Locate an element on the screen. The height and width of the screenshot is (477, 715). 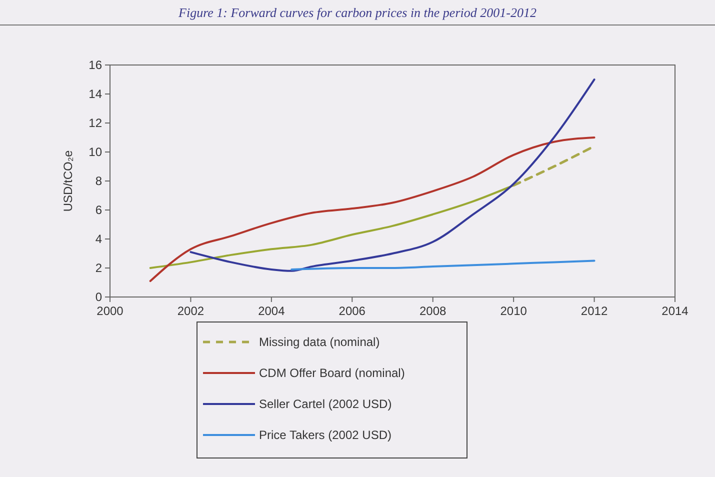
y-axis-title: USD/tCO₂e is located at coordinates (68, 181).